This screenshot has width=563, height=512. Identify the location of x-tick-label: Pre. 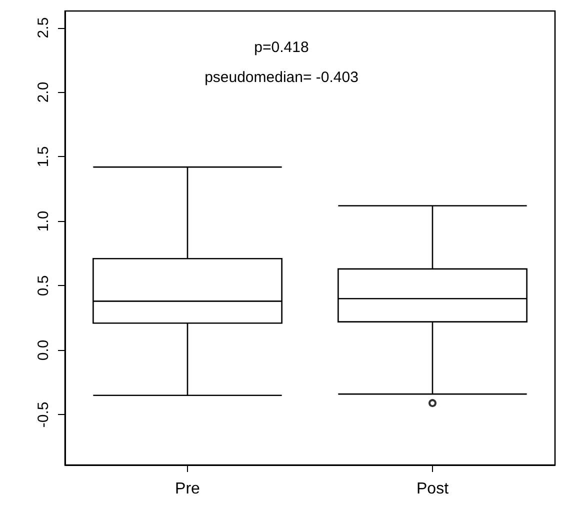
(187, 489).